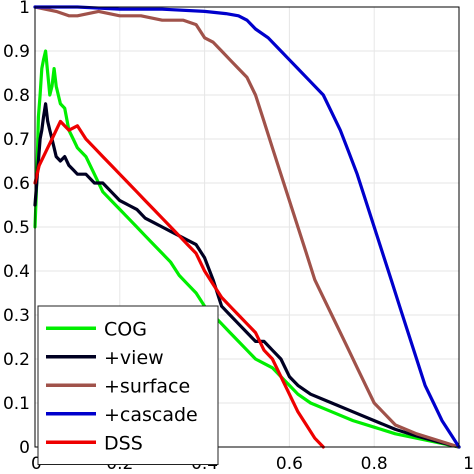 This screenshot has width=474, height=474. I want to click on x-tick-label-0: 0, so click(36, 464).